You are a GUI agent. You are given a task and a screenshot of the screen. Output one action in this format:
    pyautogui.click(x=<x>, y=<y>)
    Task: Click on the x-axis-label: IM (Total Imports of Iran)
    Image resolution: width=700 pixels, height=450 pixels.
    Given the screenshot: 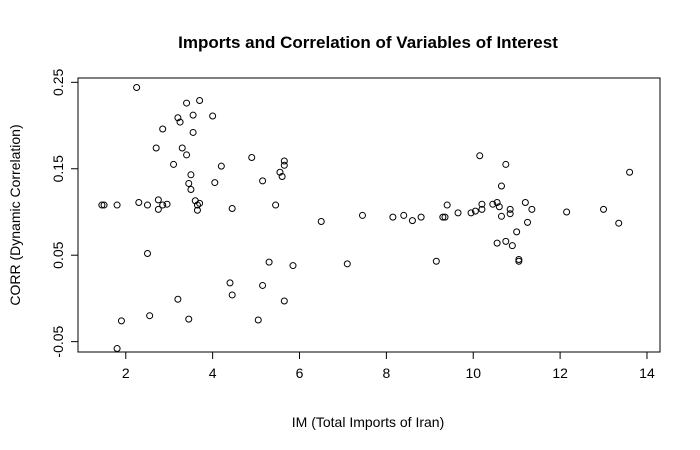 What is the action you would take?
    pyautogui.click(x=368, y=422)
    